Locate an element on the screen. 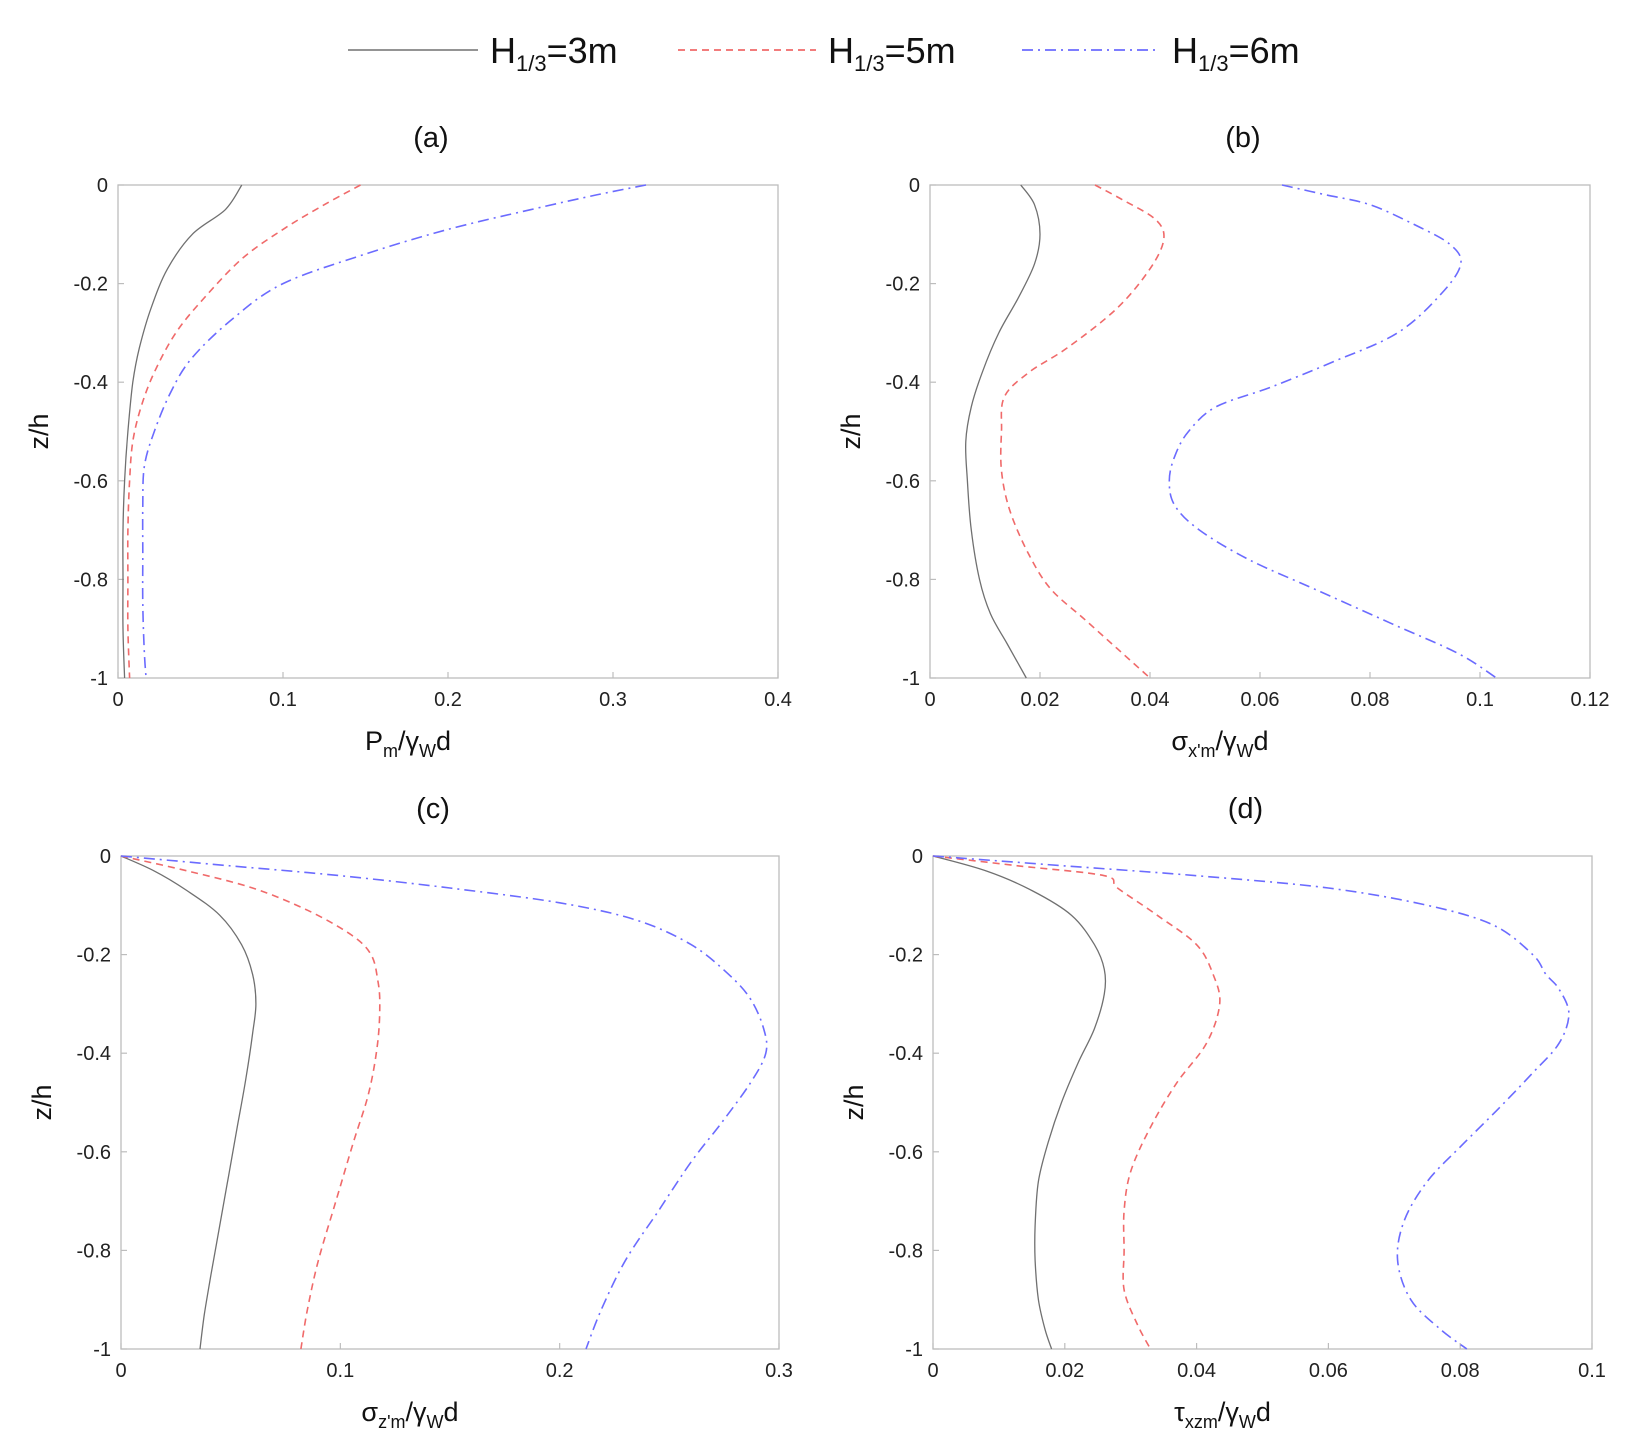  legend-label: H1/3=6m is located at coordinates (1236, 53).